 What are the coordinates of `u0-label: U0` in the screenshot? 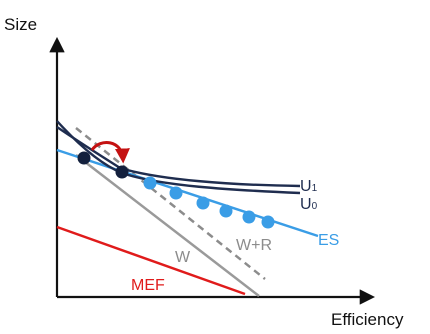 It's located at (309, 204).